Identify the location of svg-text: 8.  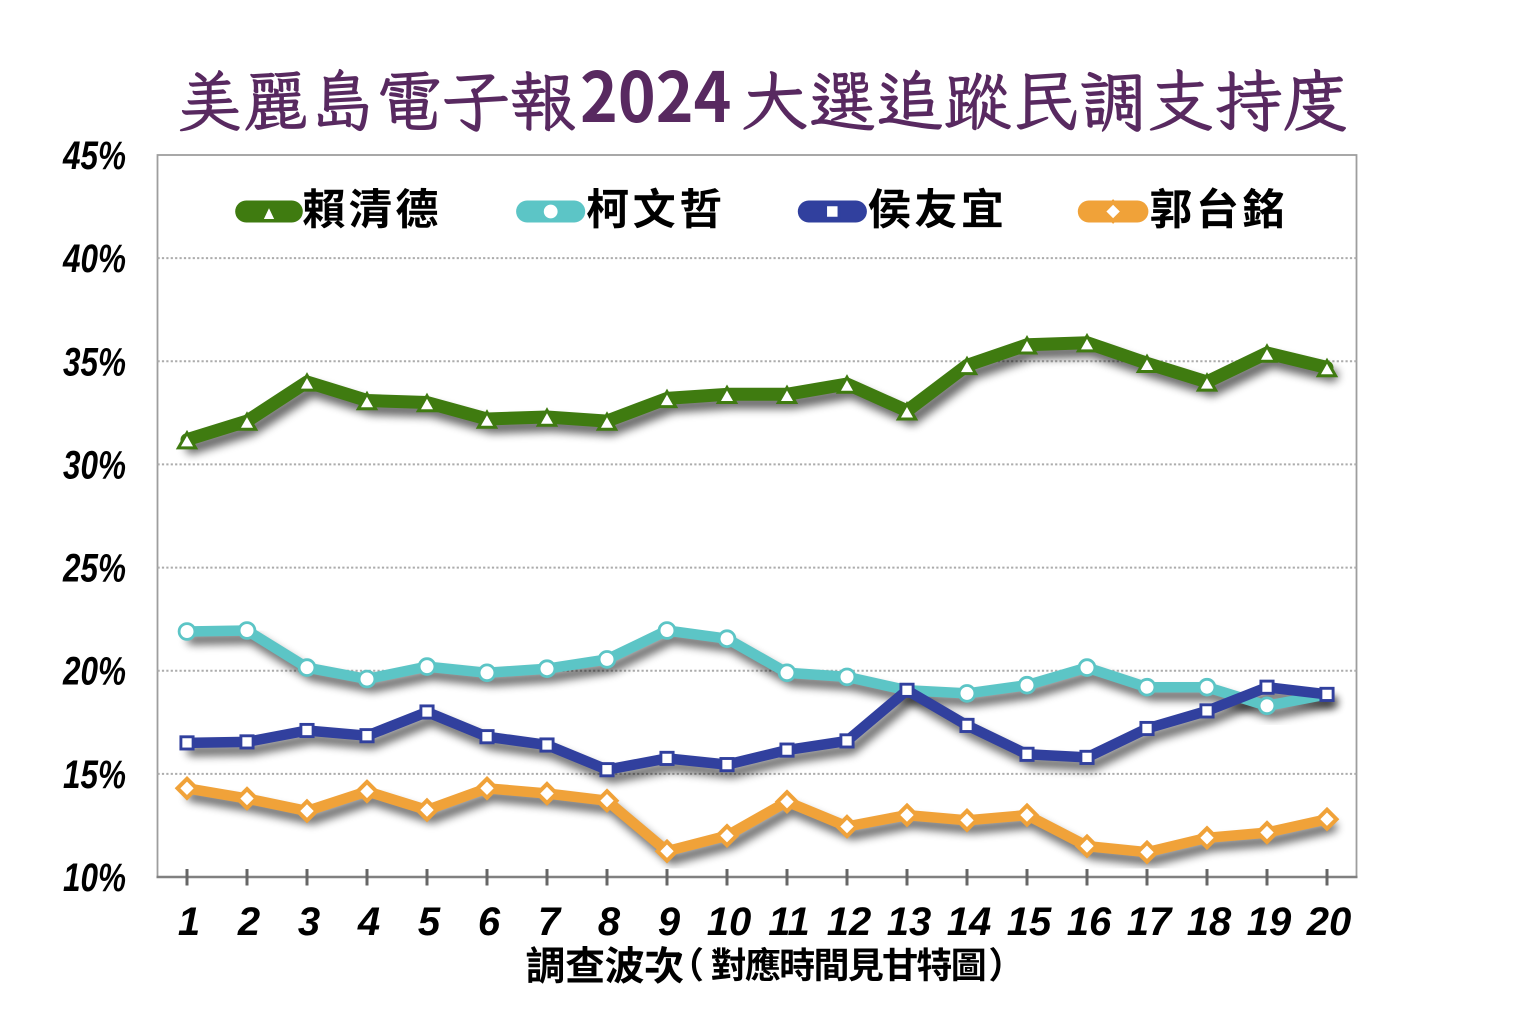
(609, 922).